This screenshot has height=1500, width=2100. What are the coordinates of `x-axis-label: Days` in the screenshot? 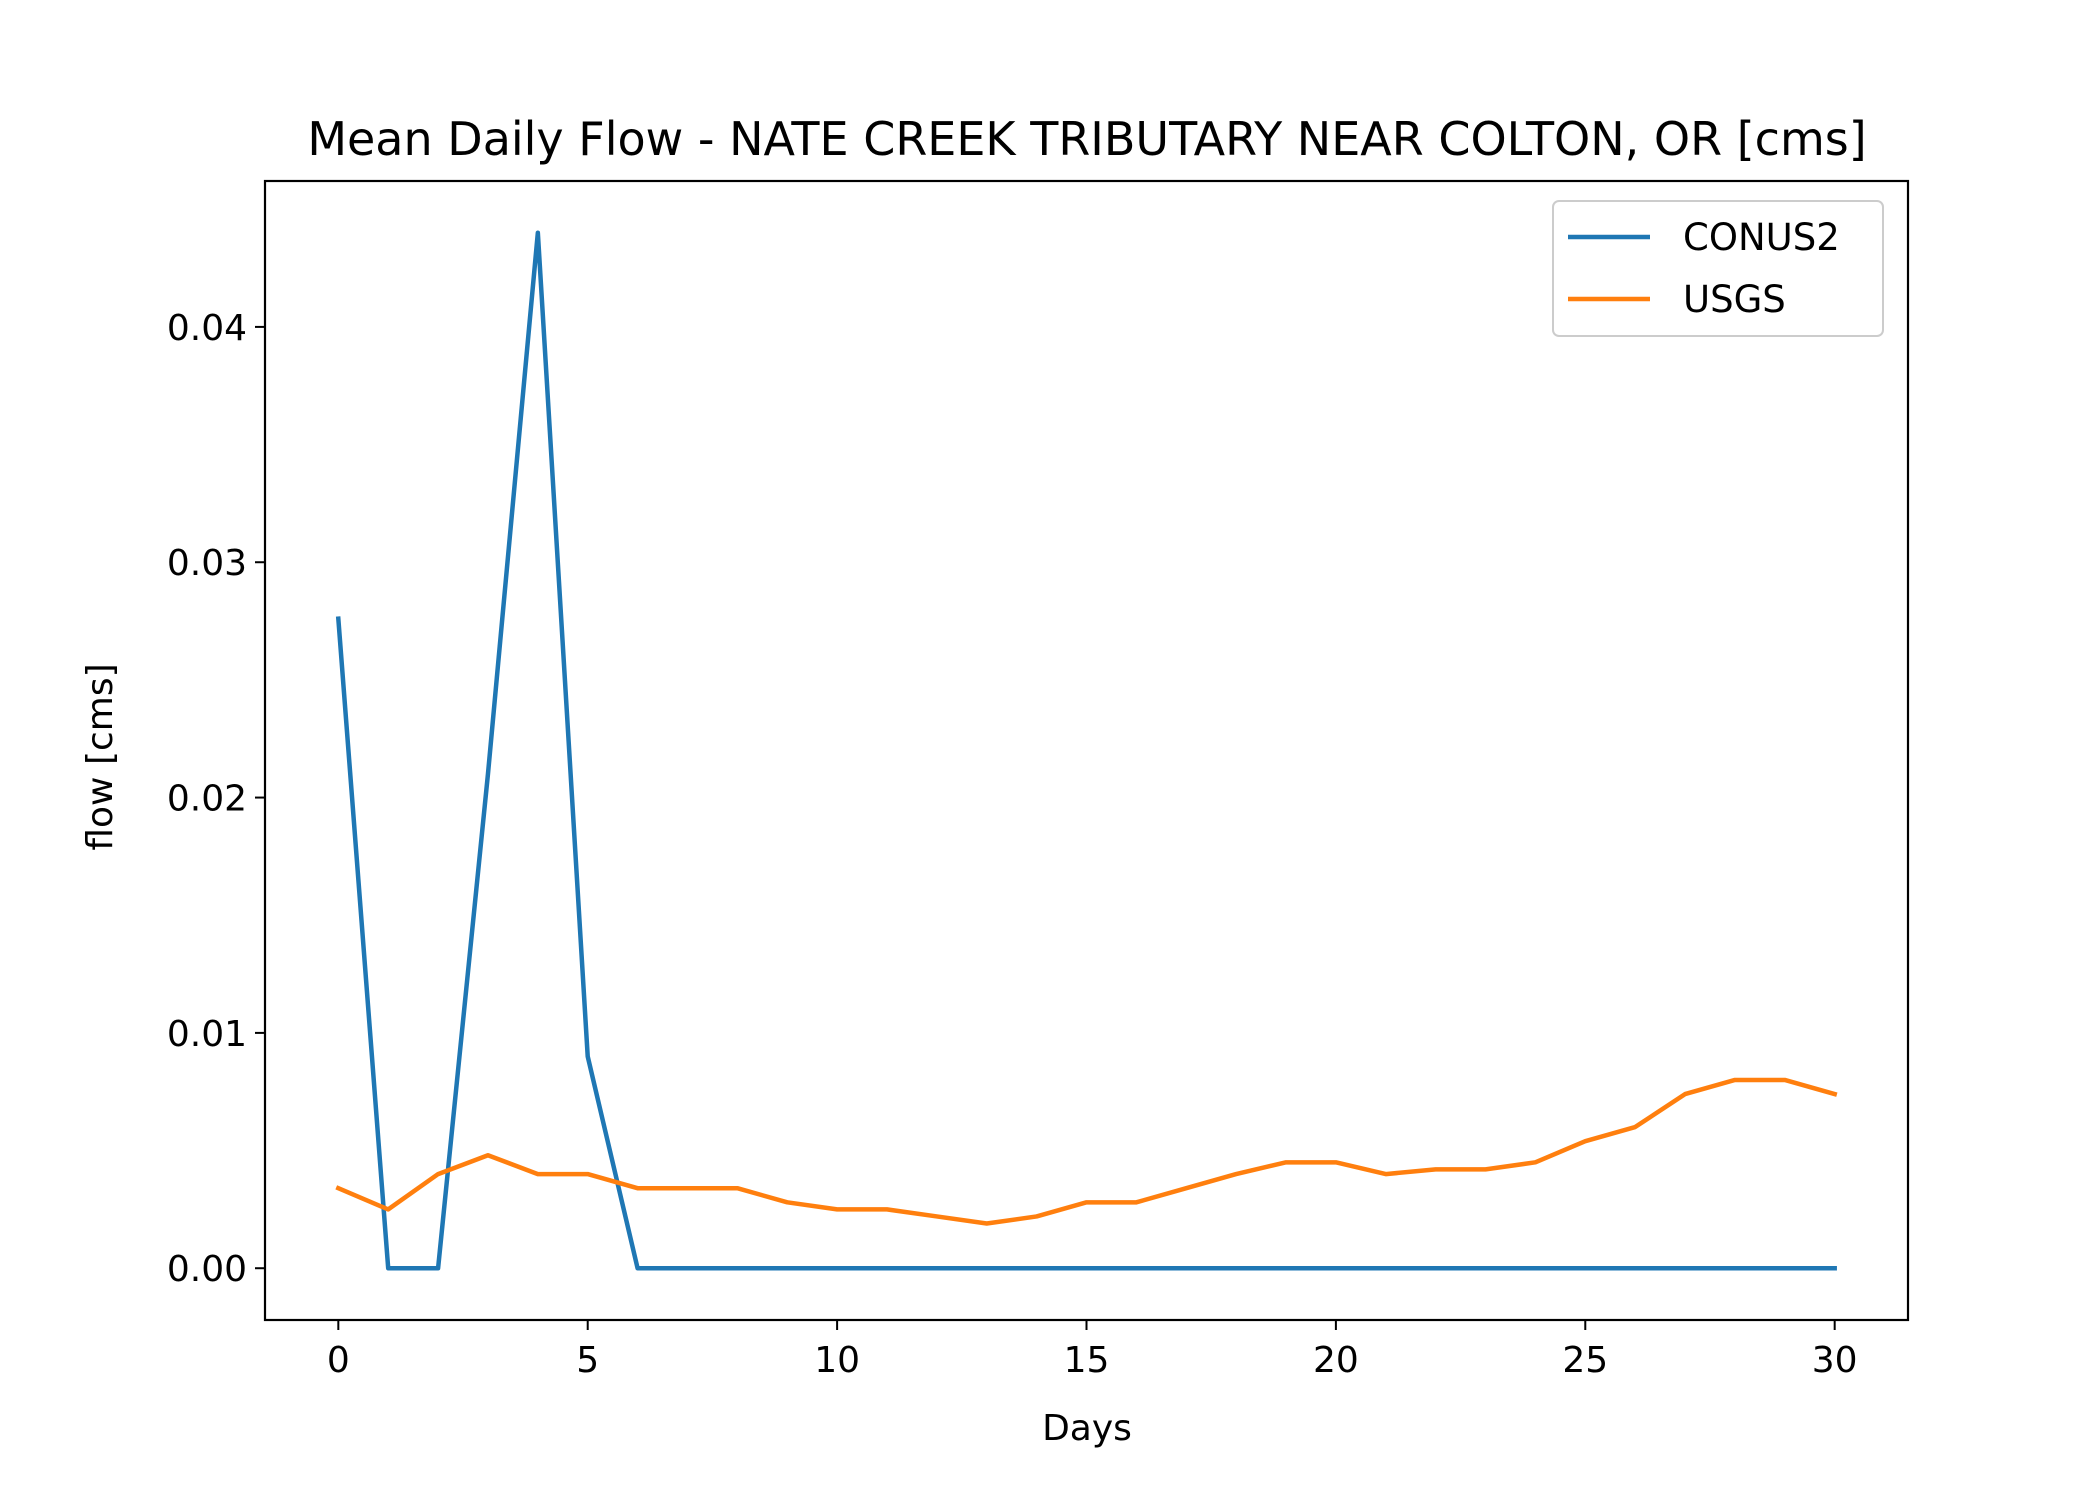 It's located at (1087, 1428).